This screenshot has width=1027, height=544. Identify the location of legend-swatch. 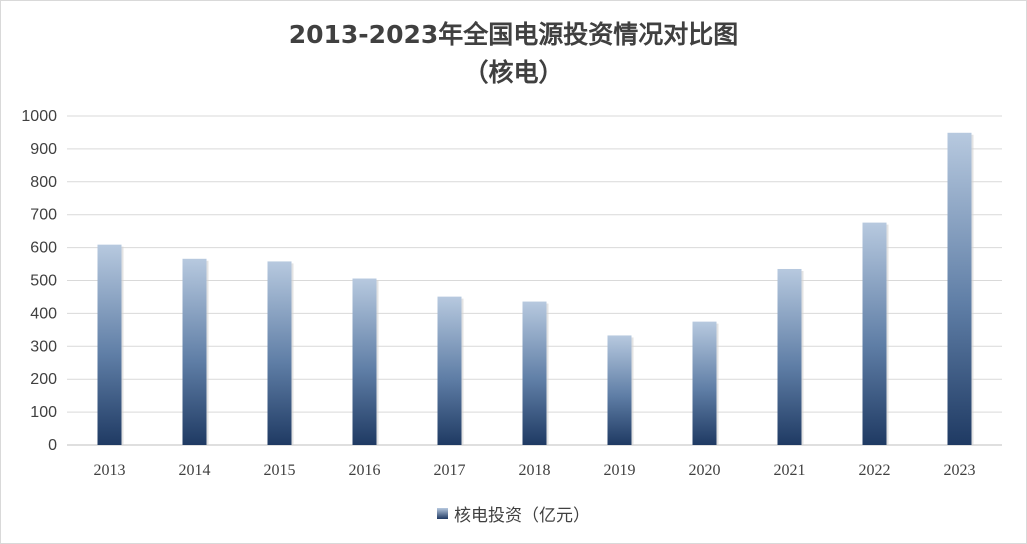
(442, 513).